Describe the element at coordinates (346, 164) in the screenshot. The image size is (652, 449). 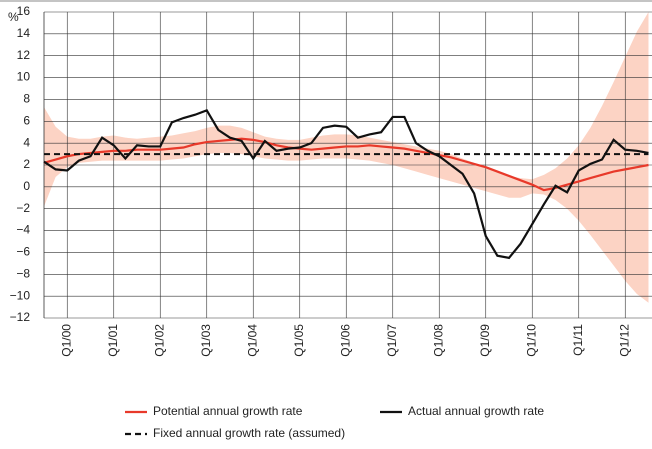
I see `series-line` at that location.